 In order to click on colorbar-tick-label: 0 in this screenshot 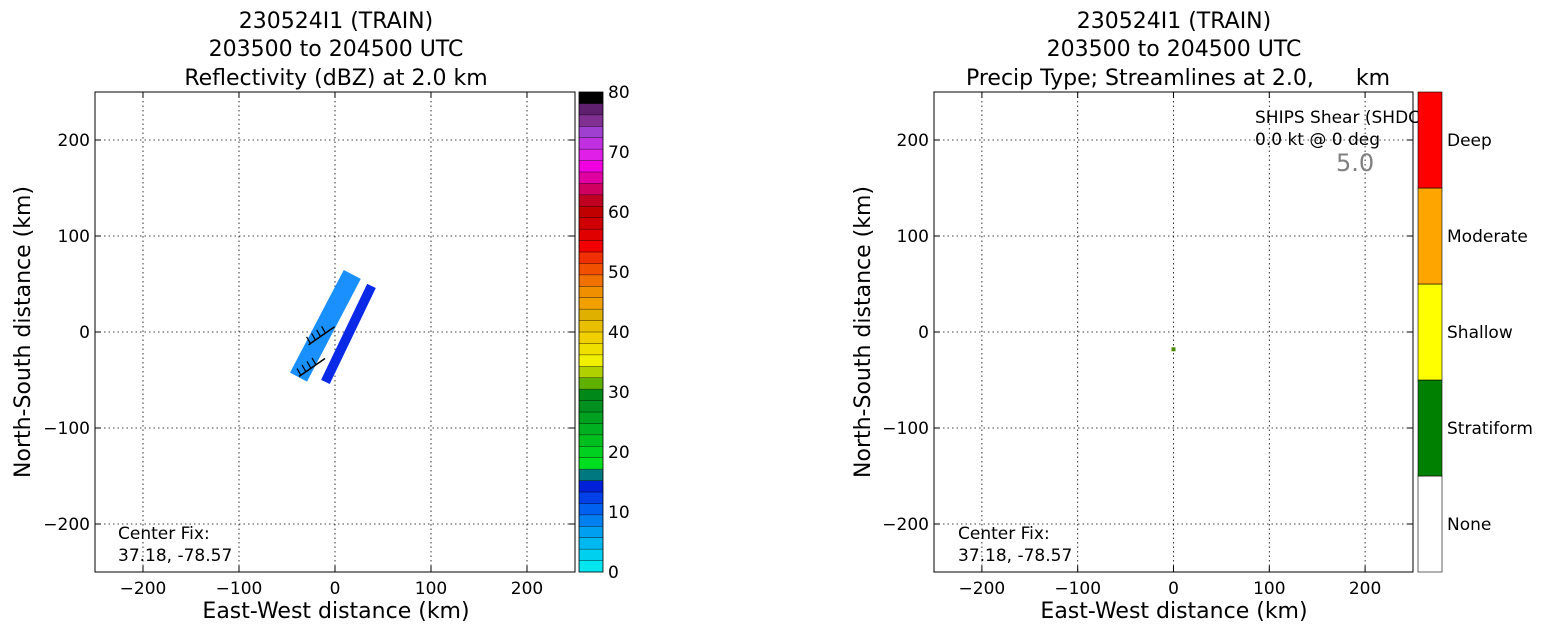, I will do `click(613, 573)`.